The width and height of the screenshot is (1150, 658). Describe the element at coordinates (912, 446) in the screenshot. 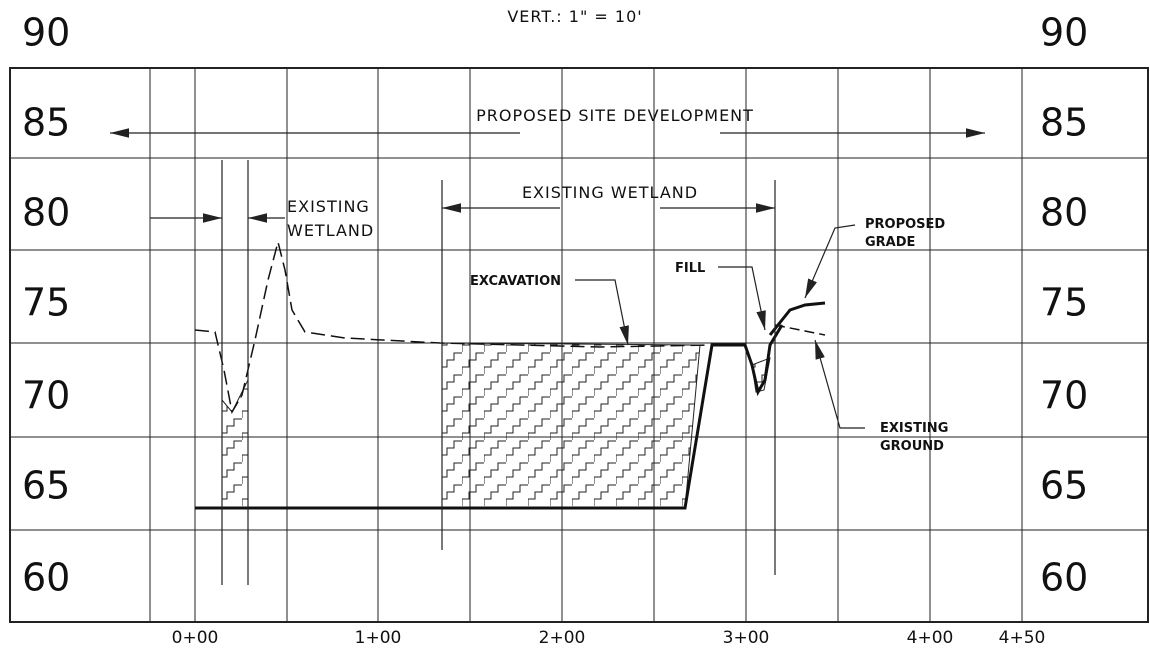

I see `annotation: GROUND` at that location.